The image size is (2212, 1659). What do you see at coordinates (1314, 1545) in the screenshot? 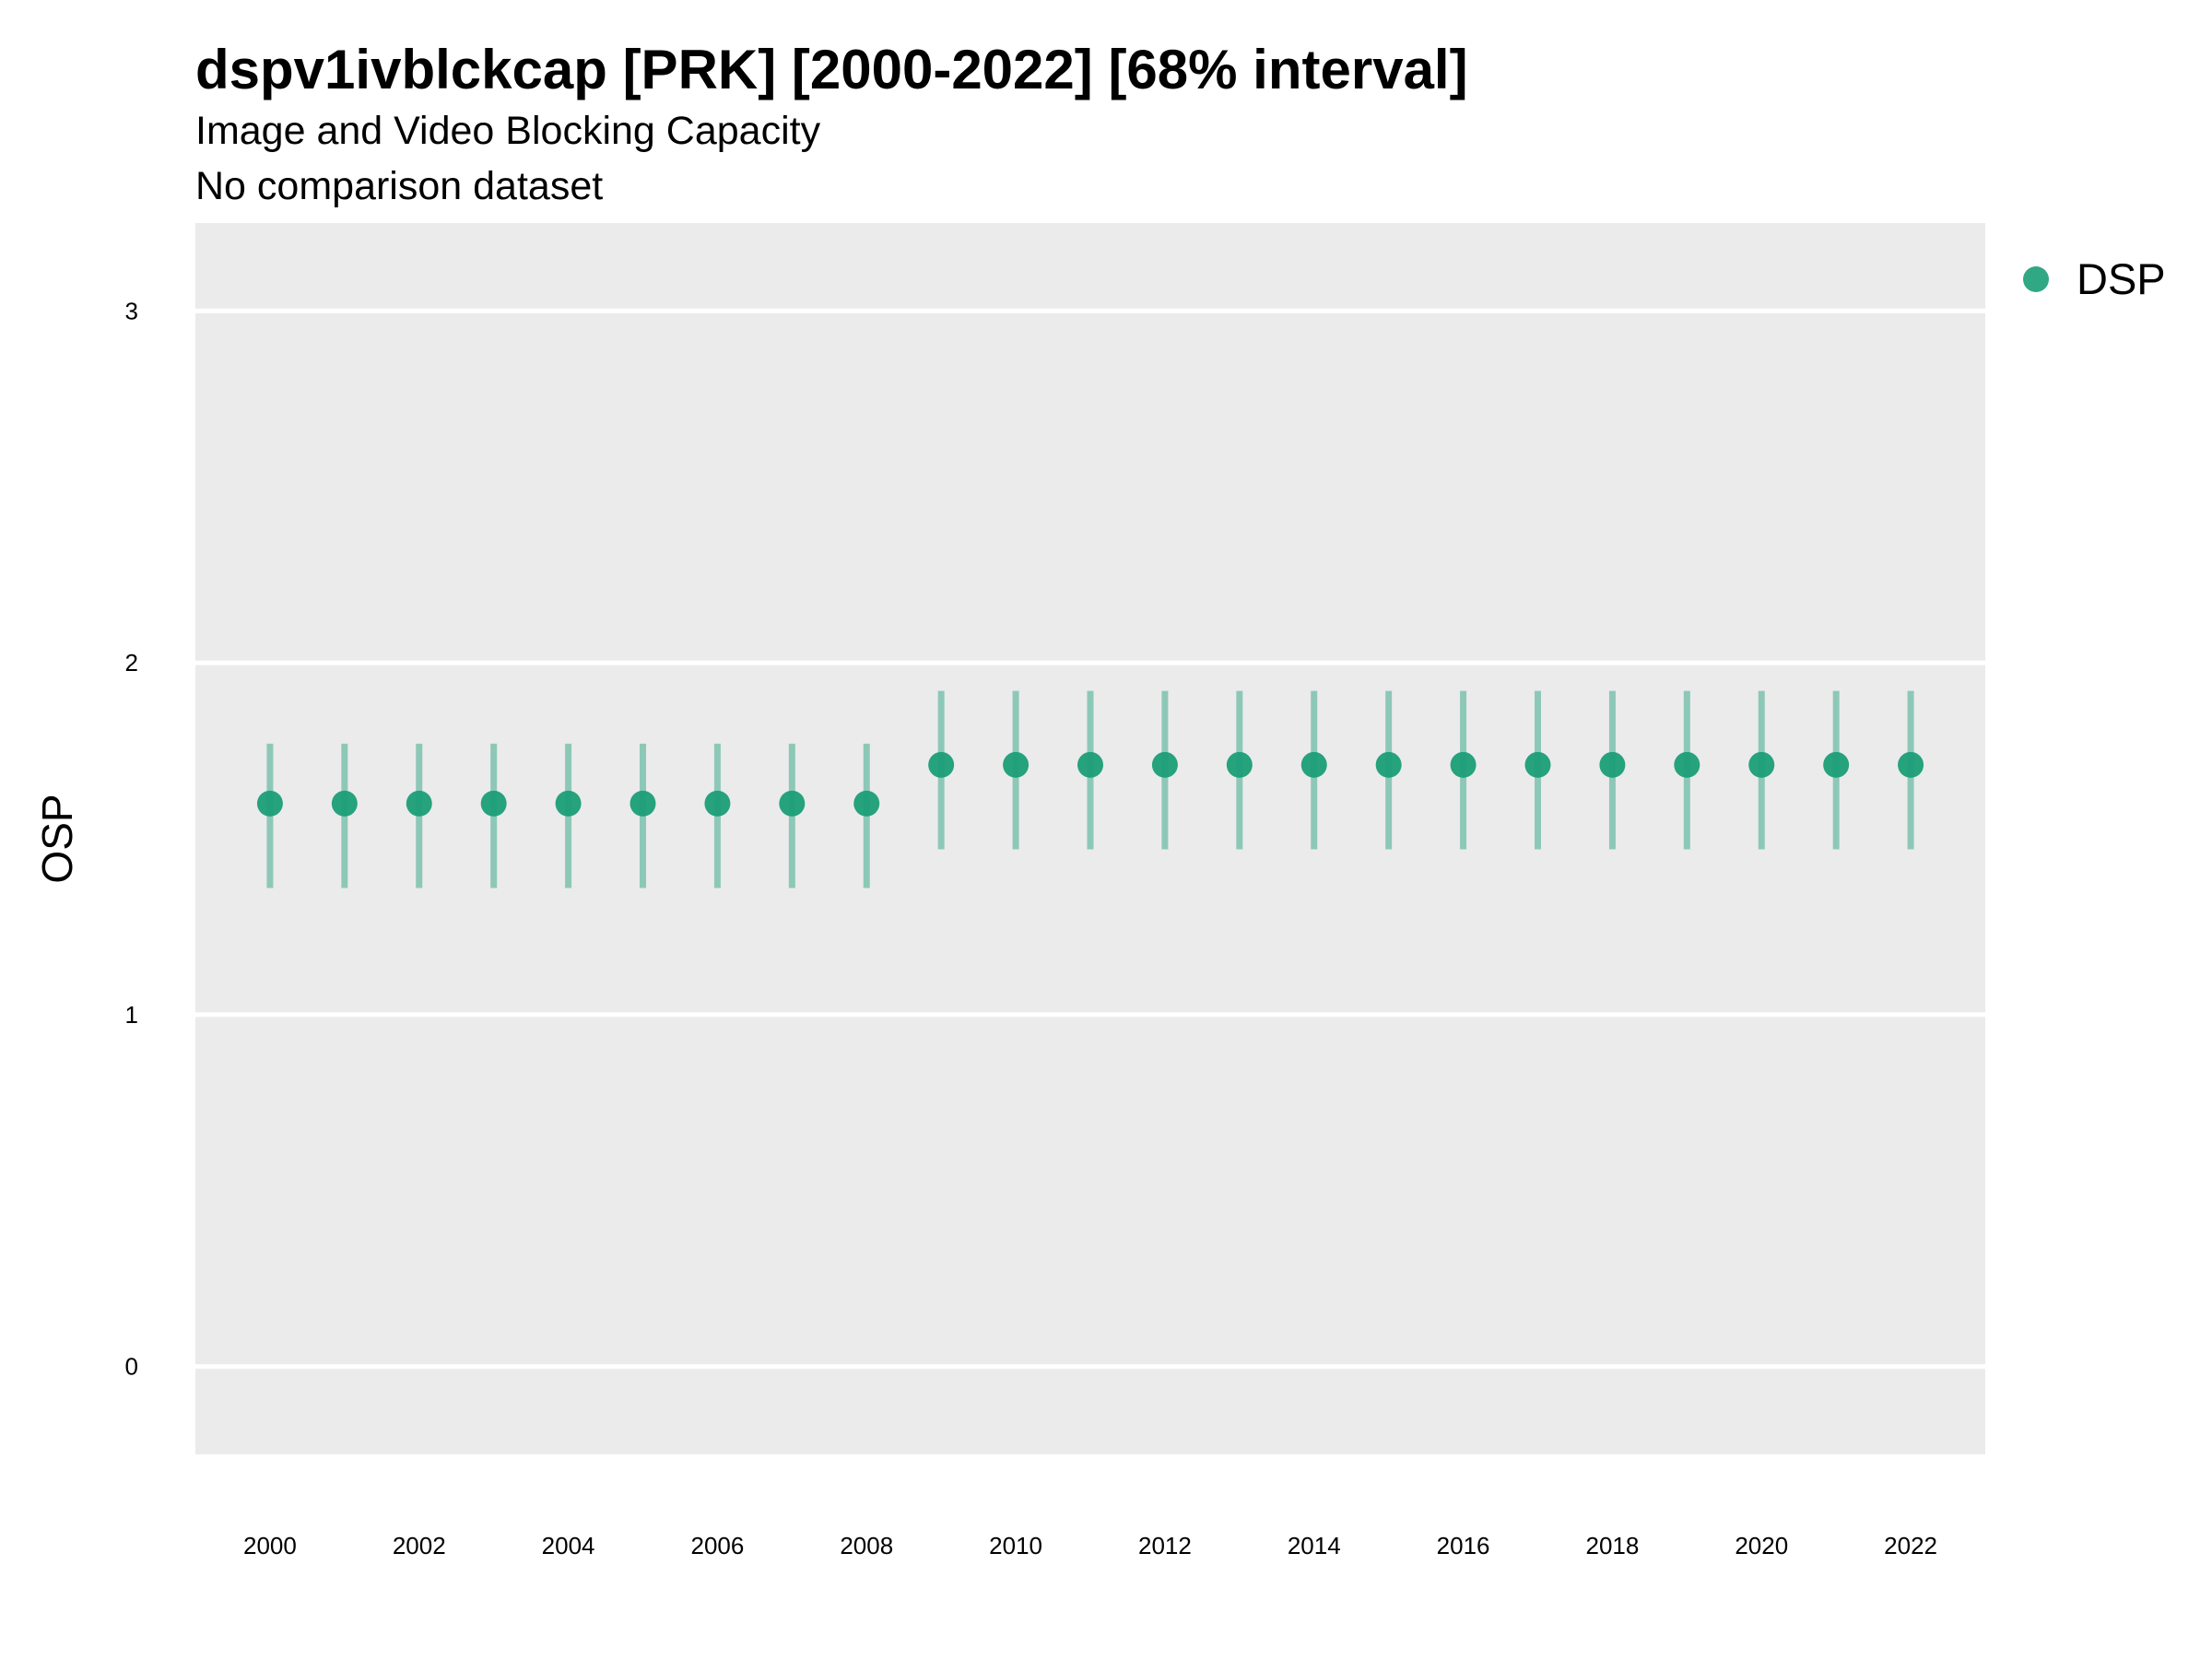
I see `x-tick-label: 2014` at bounding box center [1314, 1545].